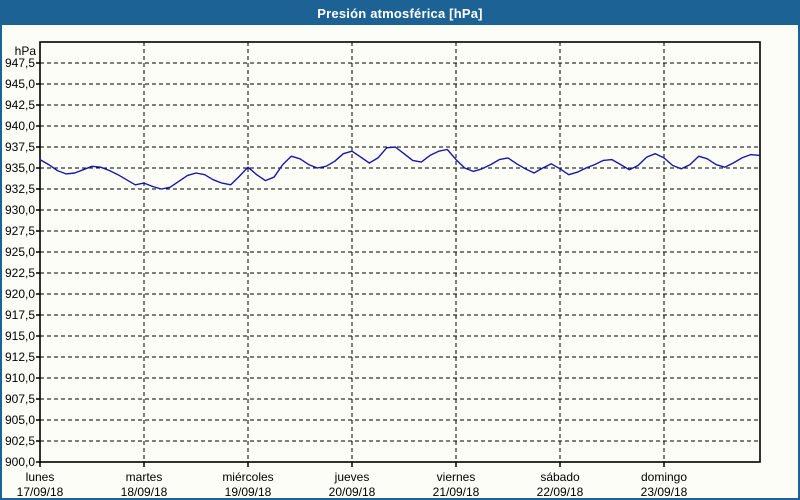  Describe the element at coordinates (20, 357) in the screenshot. I see `y-tick-label: 912,5` at that location.